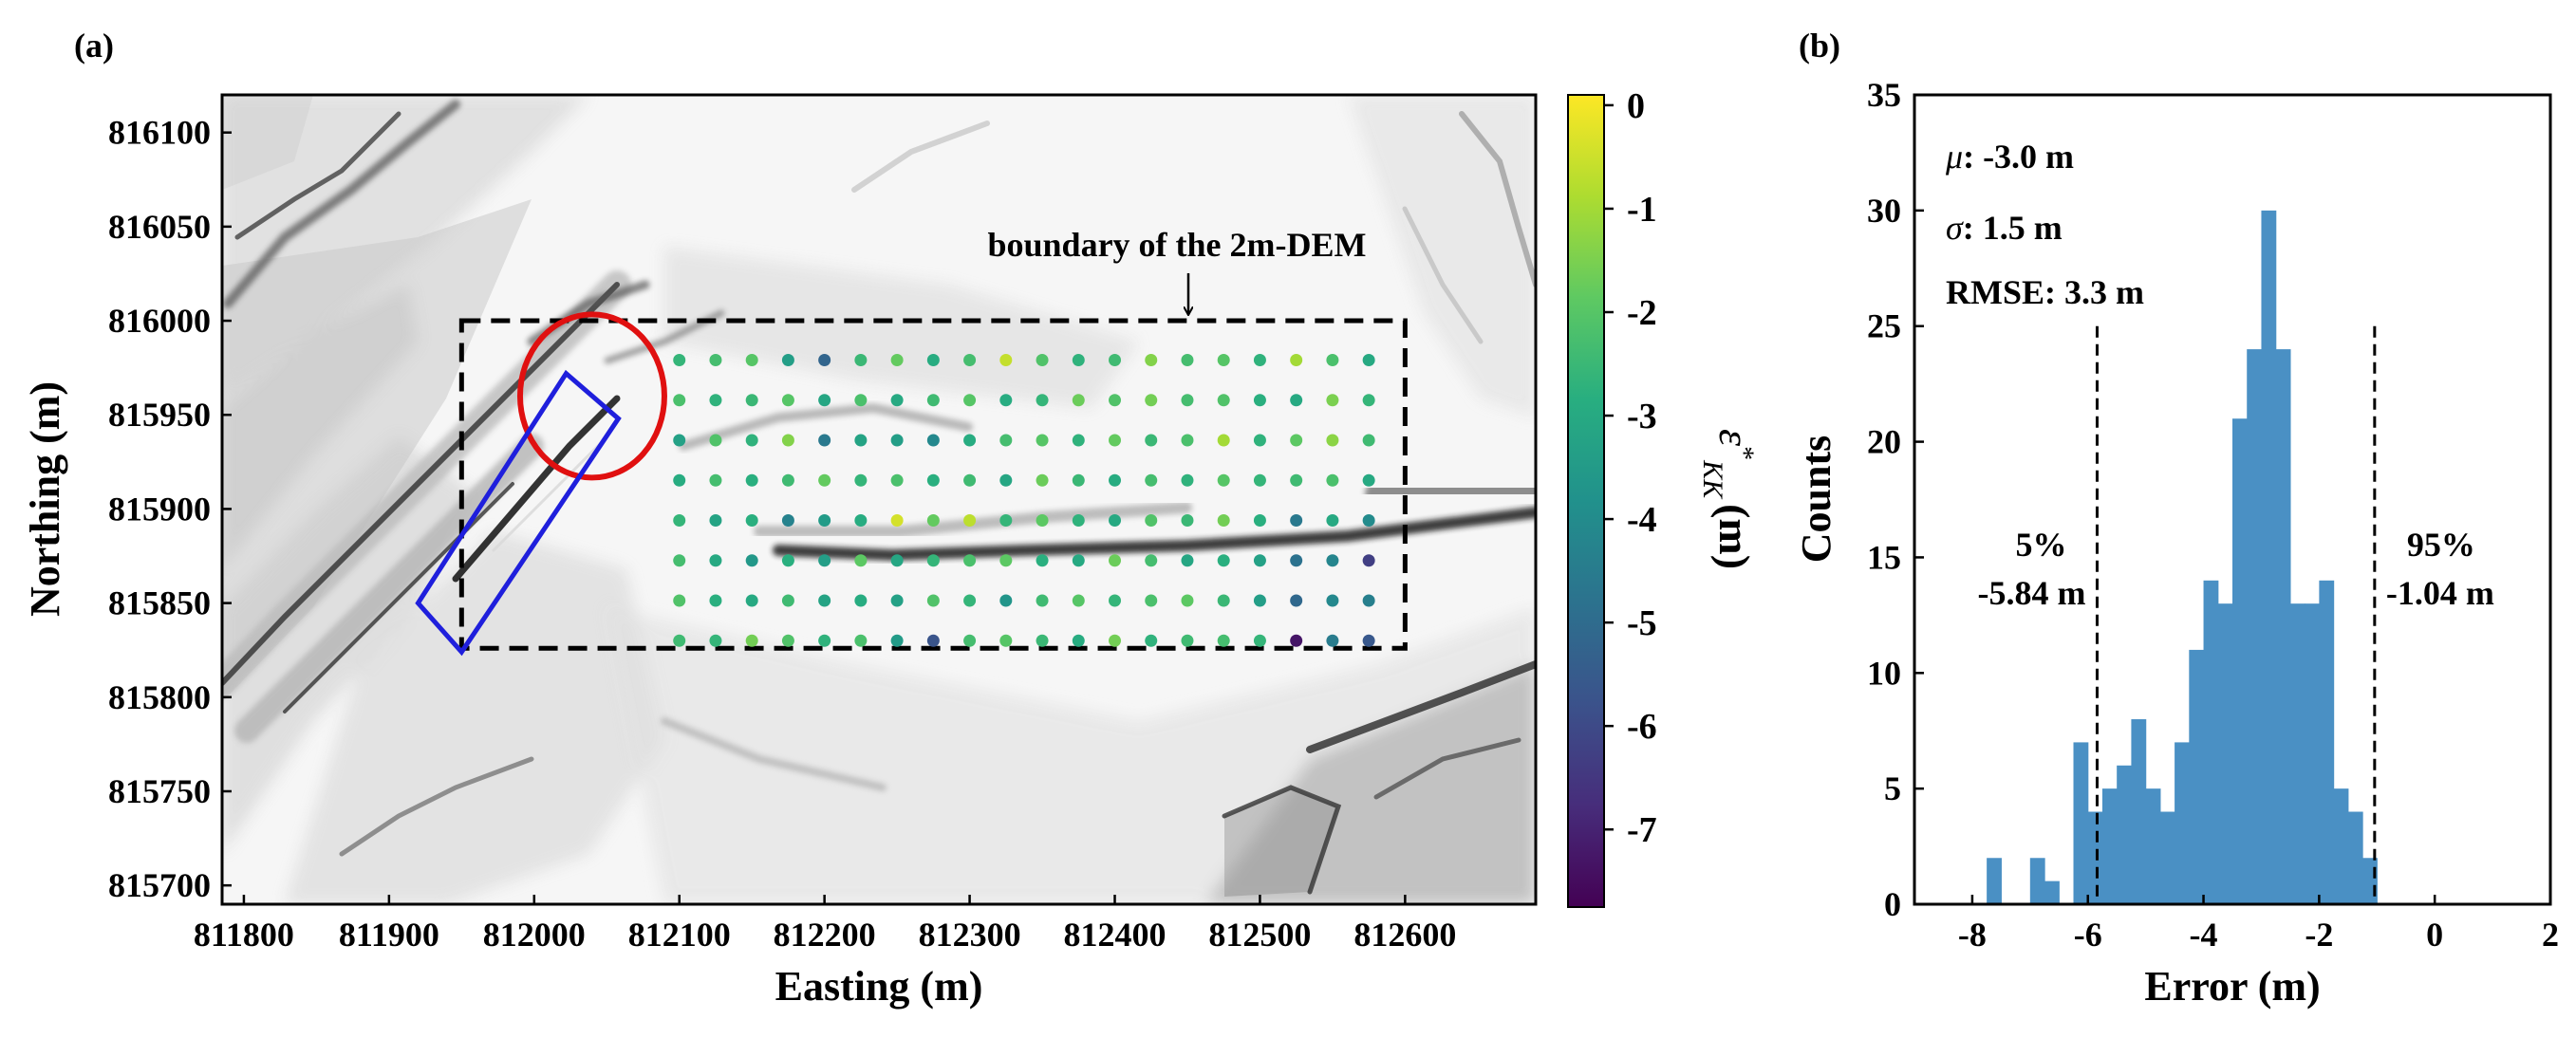  I want to click on highlight-rectangle, so click(519, 513).